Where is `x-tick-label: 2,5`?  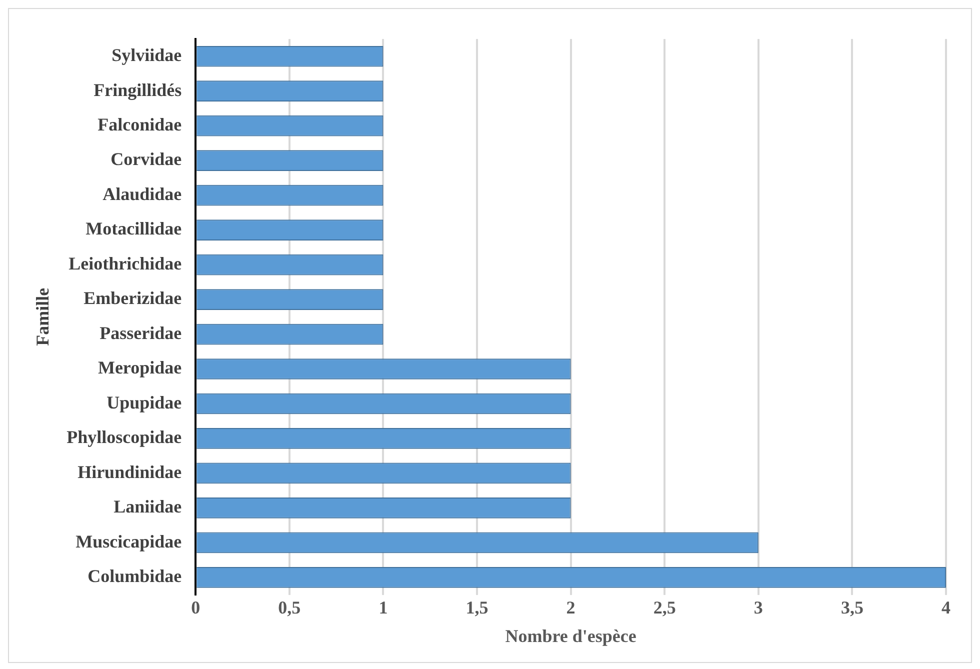 x-tick-label: 2,5 is located at coordinates (664, 607).